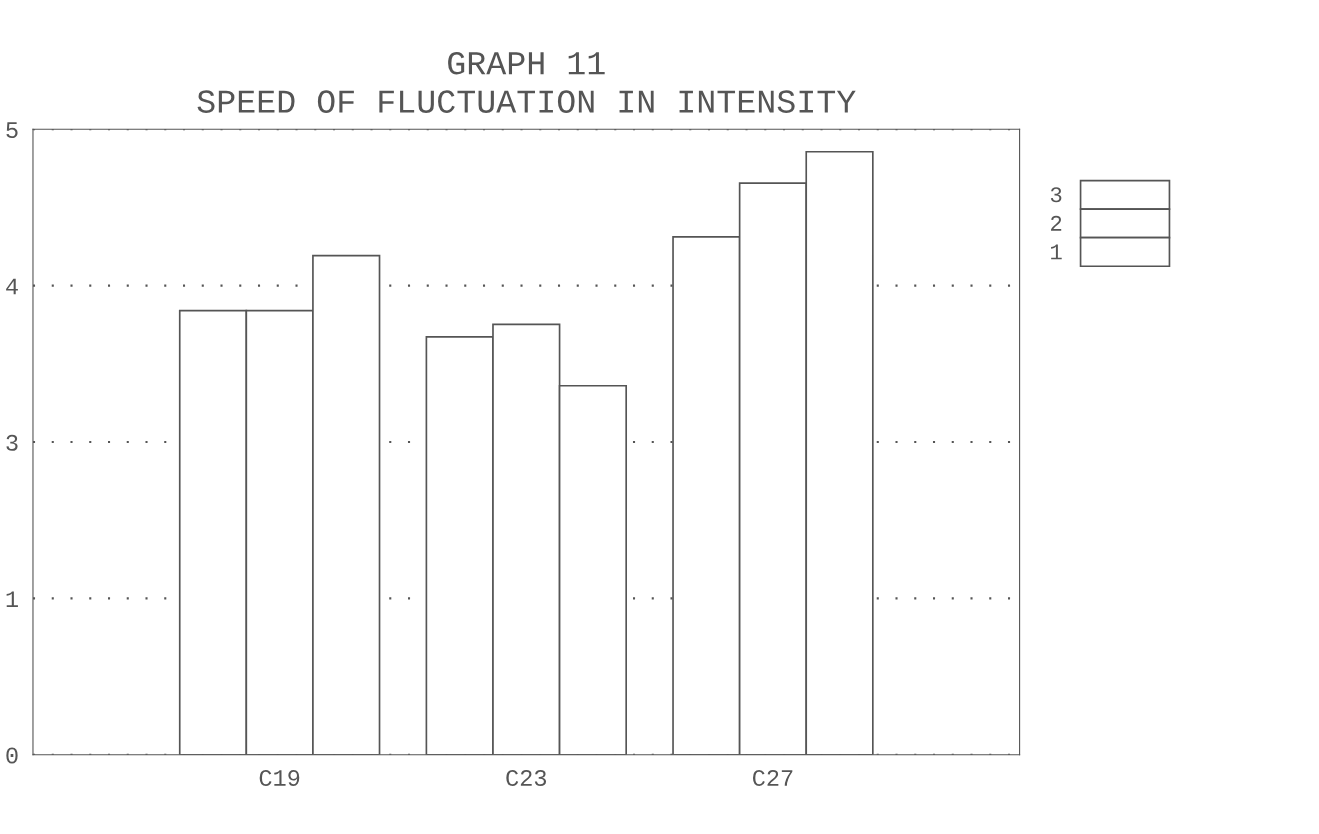 The width and height of the screenshot is (1319, 834). What do you see at coordinates (12, 599) in the screenshot?
I see `y-tick-label: 1` at bounding box center [12, 599].